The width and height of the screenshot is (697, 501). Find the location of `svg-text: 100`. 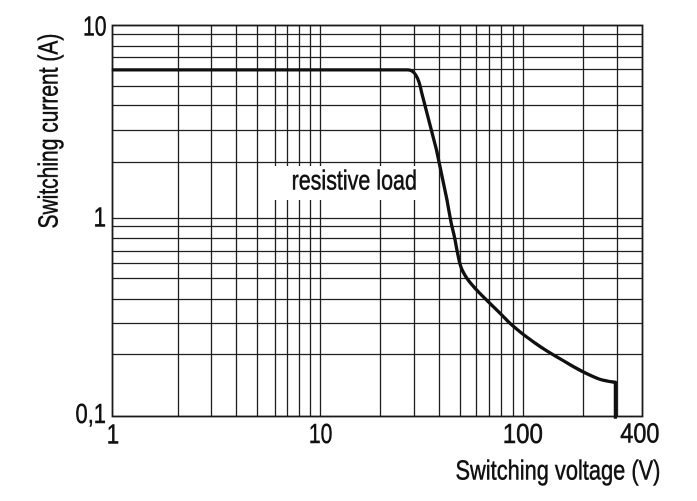

svg-text: 100 is located at coordinates (523, 433).